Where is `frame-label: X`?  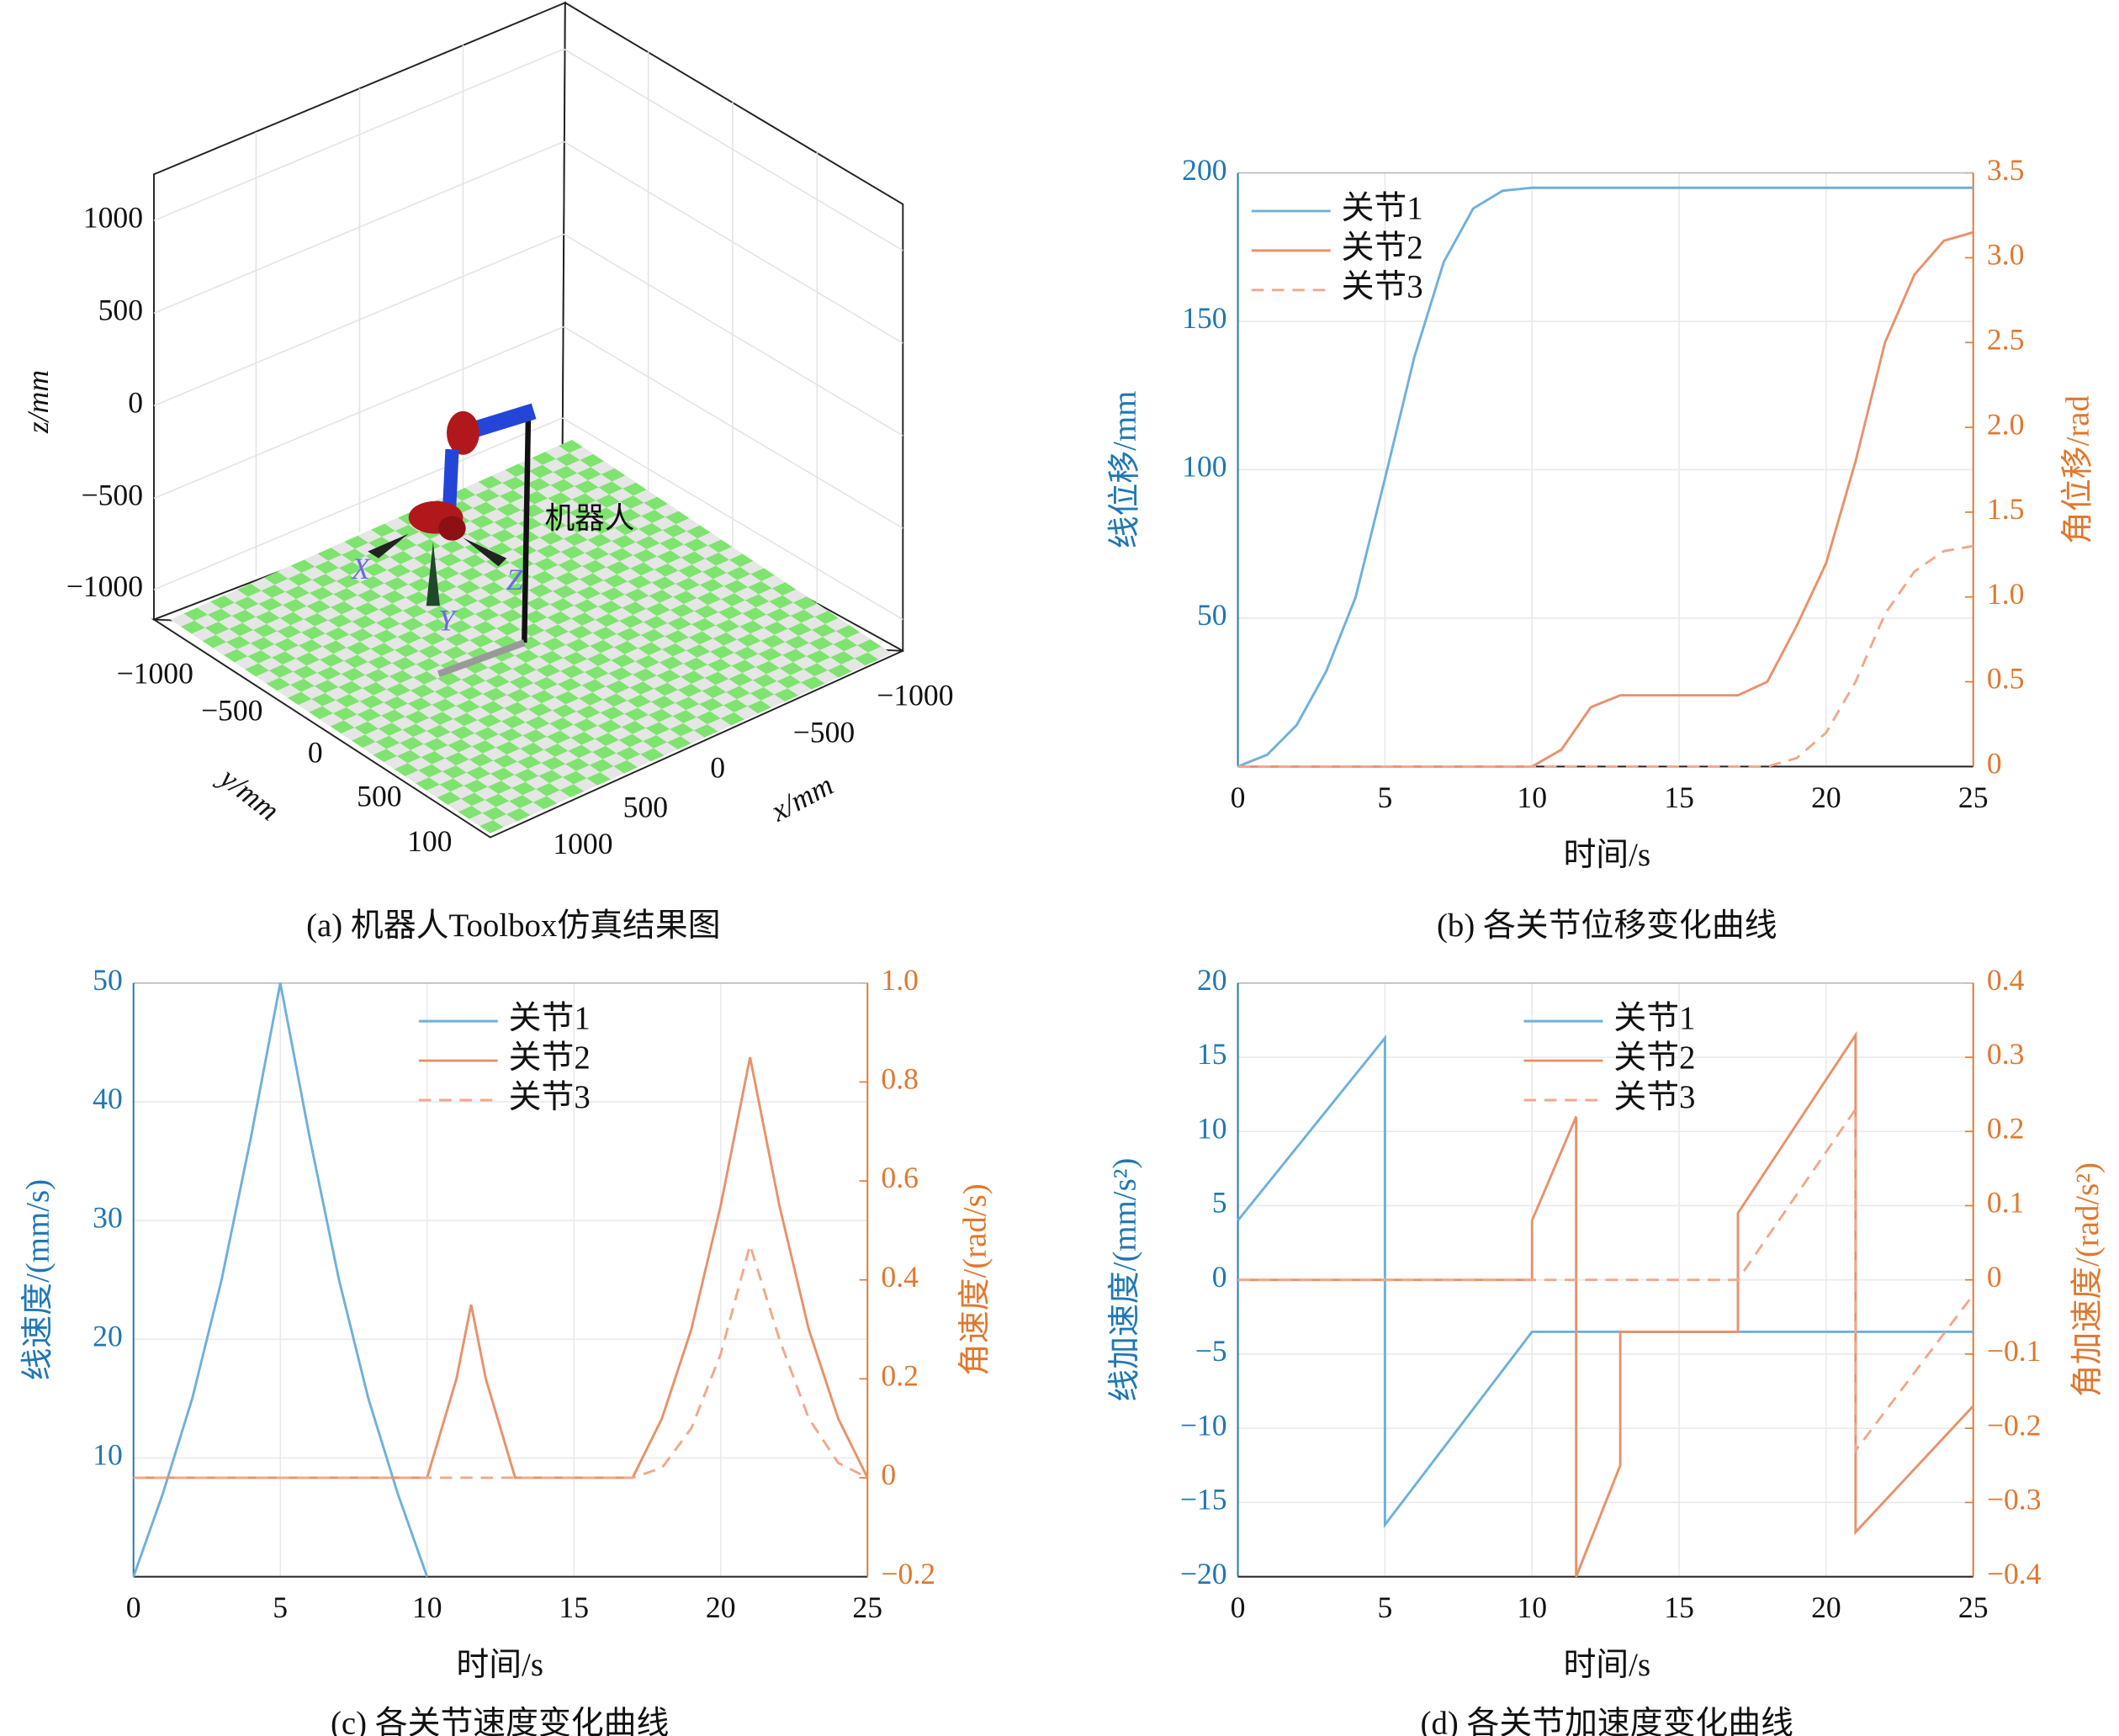 frame-label: X is located at coordinates (361, 569).